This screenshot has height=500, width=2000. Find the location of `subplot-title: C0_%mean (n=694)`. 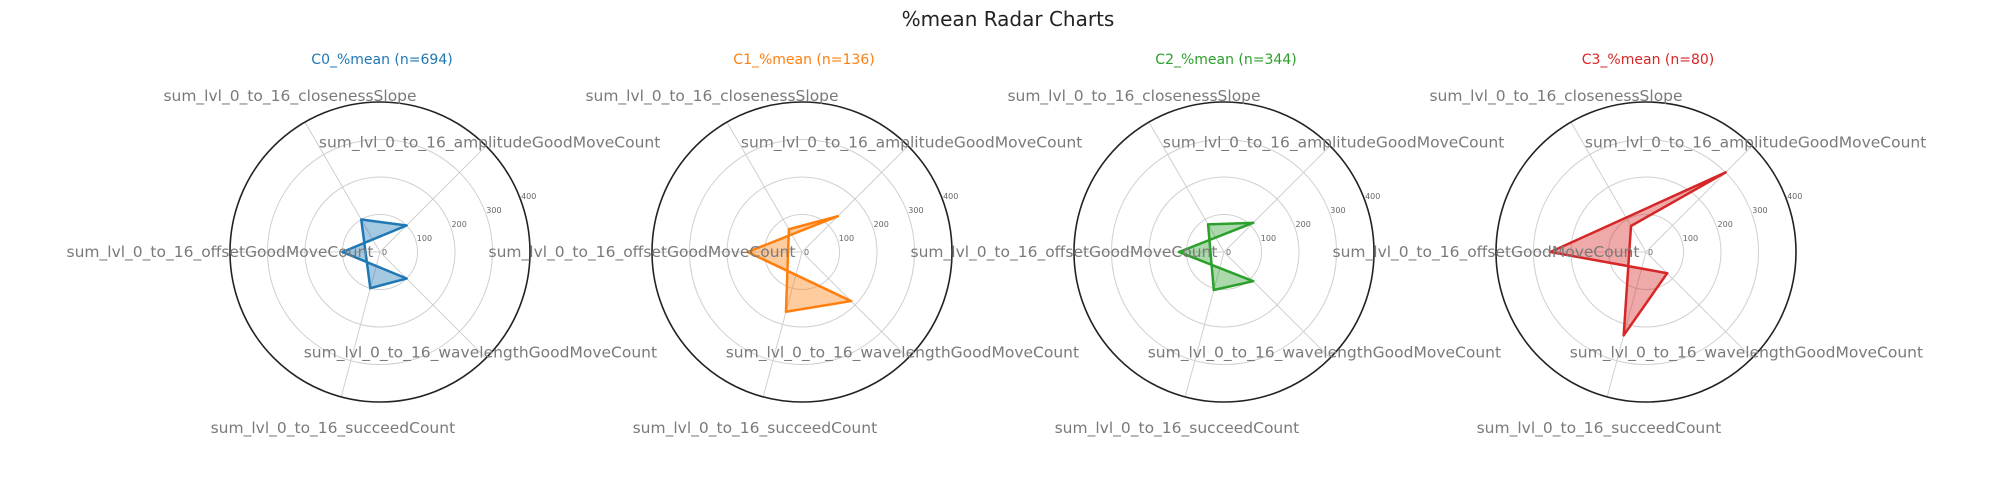

subplot-title: C0_%mean (n=694) is located at coordinates (381, 60).